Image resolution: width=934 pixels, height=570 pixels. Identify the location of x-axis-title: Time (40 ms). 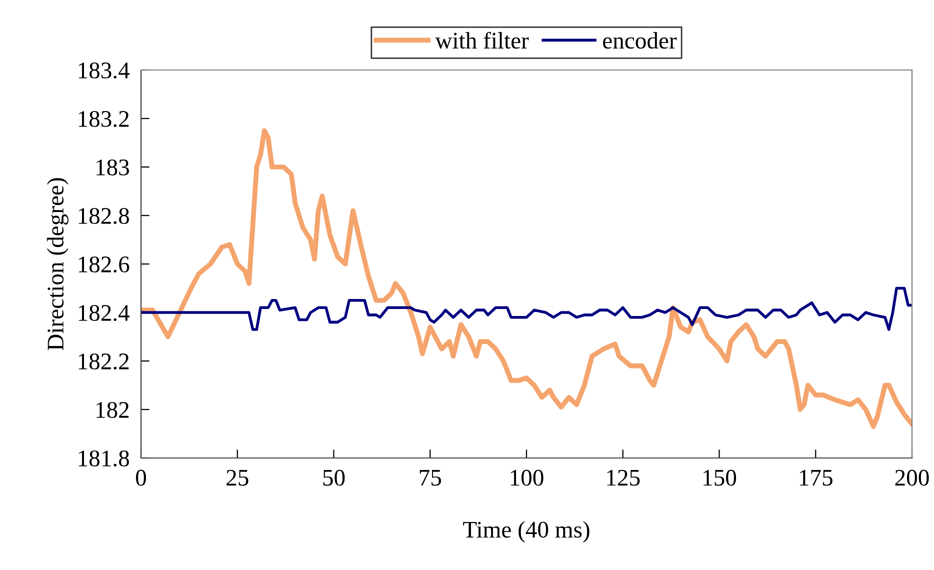
(526, 531).